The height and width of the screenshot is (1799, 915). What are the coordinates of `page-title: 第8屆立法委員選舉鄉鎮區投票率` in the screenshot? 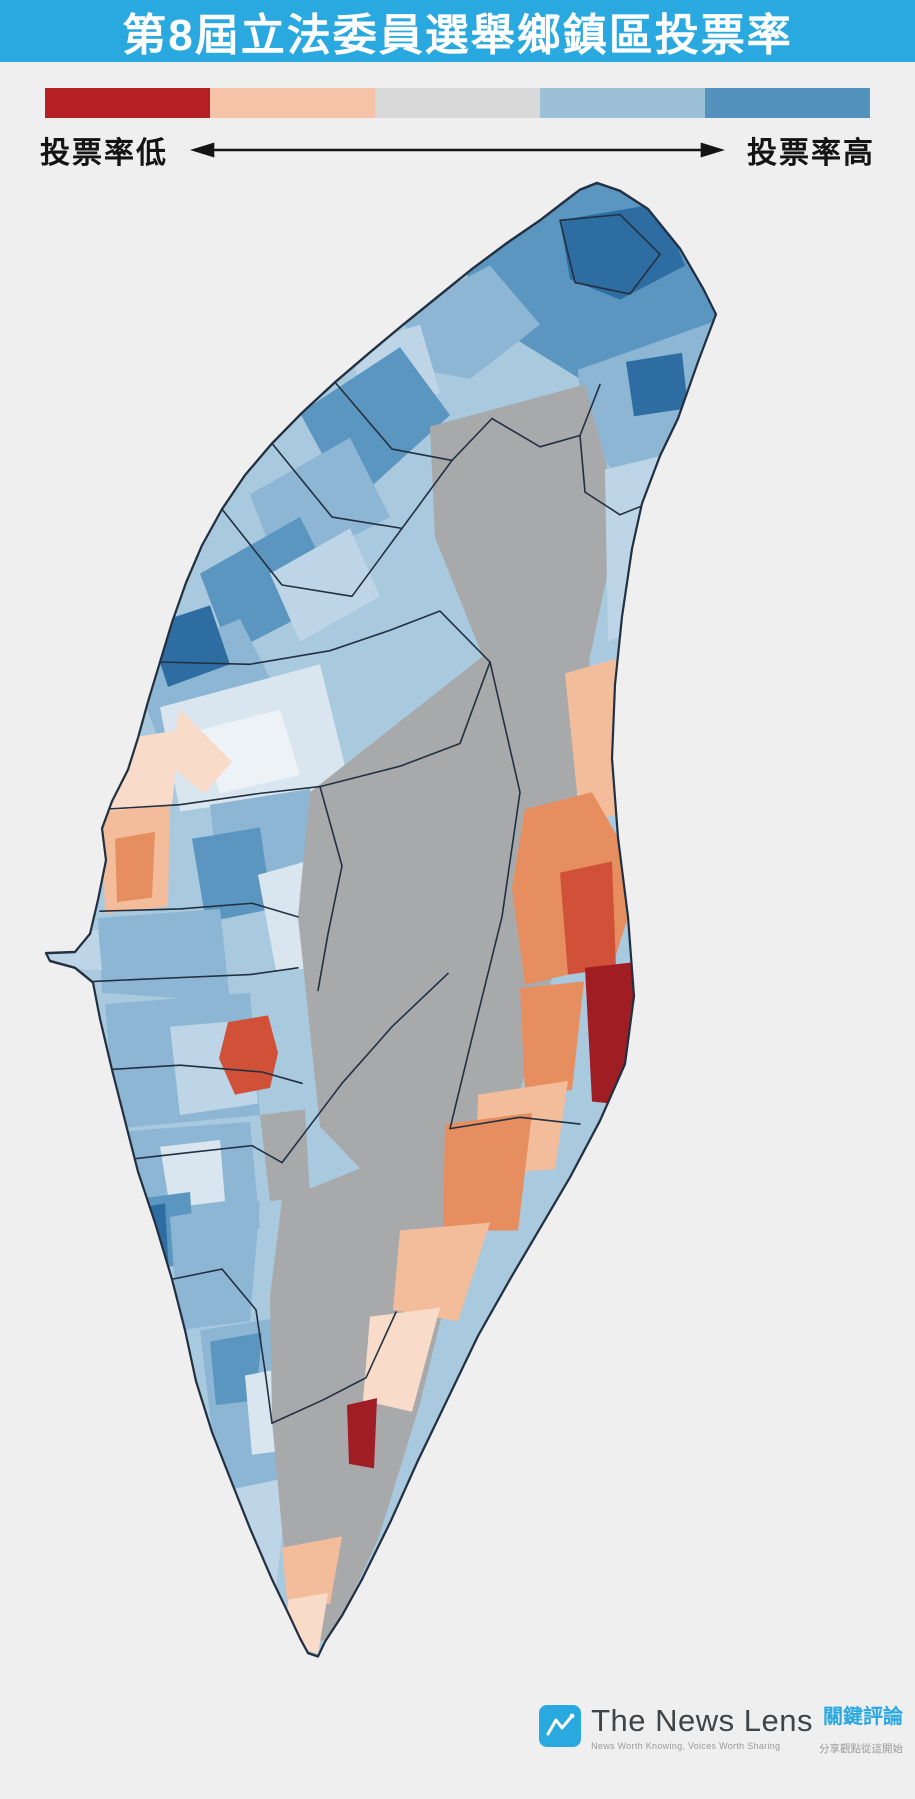 It's located at (457, 35).